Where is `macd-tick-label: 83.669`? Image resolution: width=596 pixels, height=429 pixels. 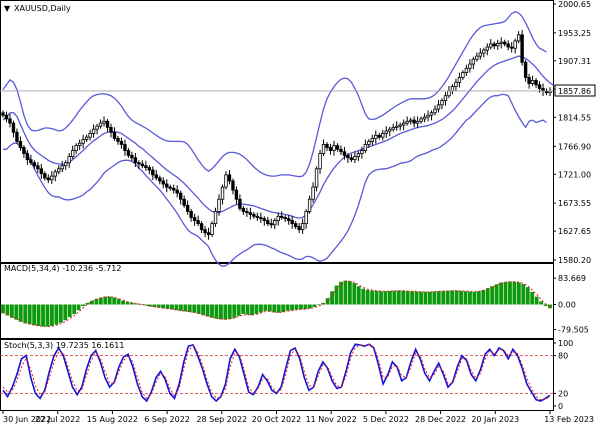
macd-tick-label: 83.669 is located at coordinates (572, 278).